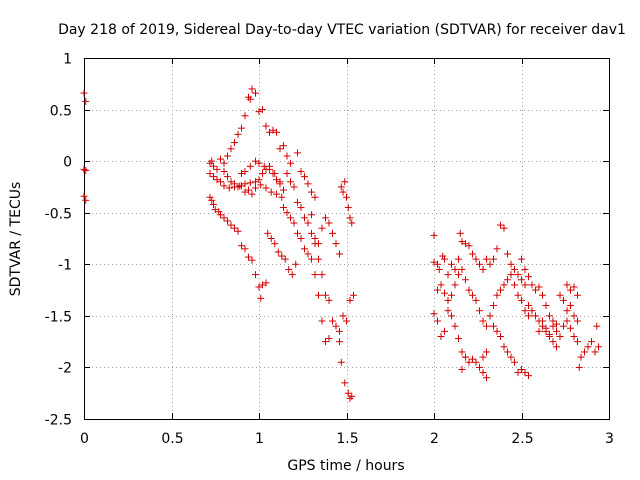 The width and height of the screenshot is (640, 480). Describe the element at coordinates (58, 215) in the screenshot. I see `y-tick-label: -0.5` at that location.